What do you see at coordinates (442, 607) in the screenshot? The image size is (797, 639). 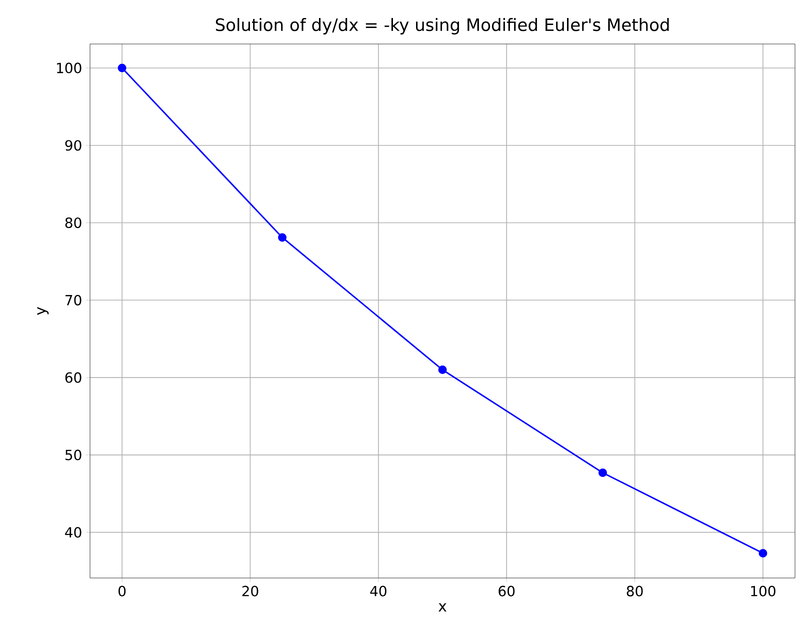 I see `x-axis-title: x` at bounding box center [442, 607].